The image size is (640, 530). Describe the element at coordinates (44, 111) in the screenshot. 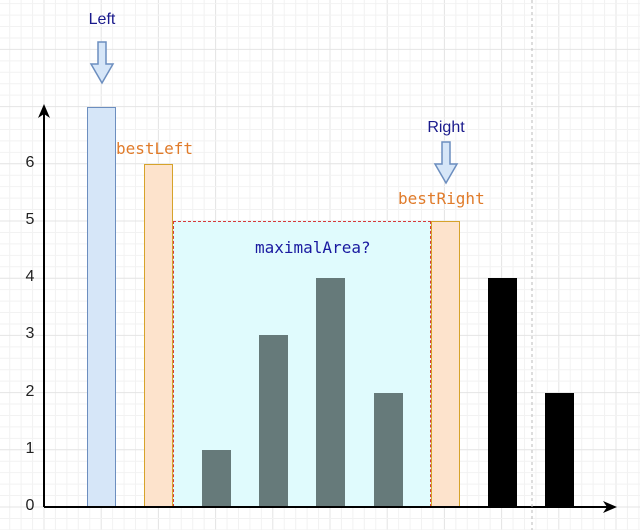

I see `y-axis-arrow-icon` at that location.